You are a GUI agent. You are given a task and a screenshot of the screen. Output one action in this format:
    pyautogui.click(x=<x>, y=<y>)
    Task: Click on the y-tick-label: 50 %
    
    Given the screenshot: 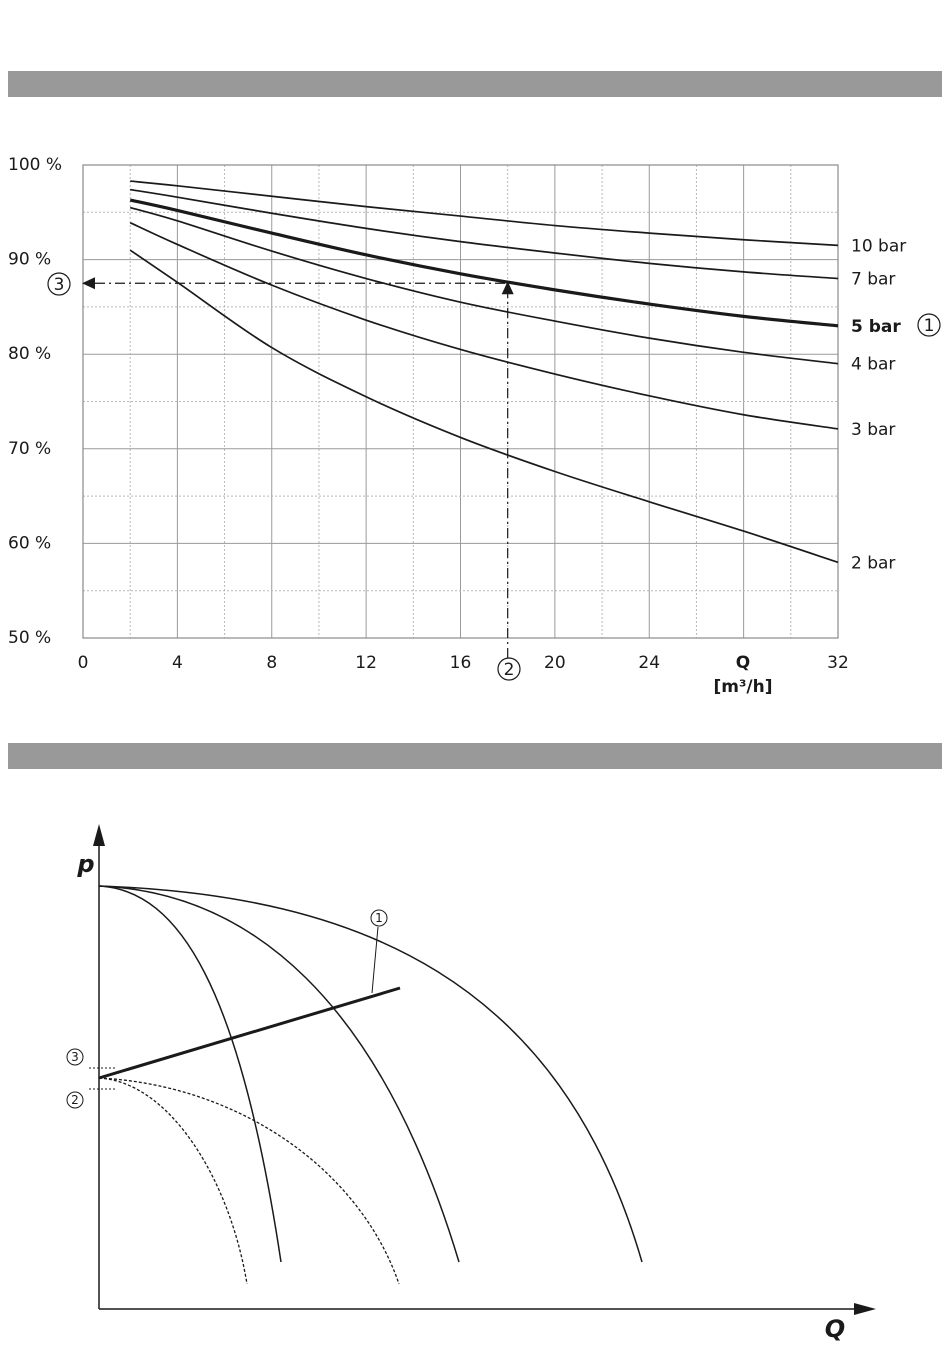 What is the action you would take?
    pyautogui.click(x=29, y=638)
    